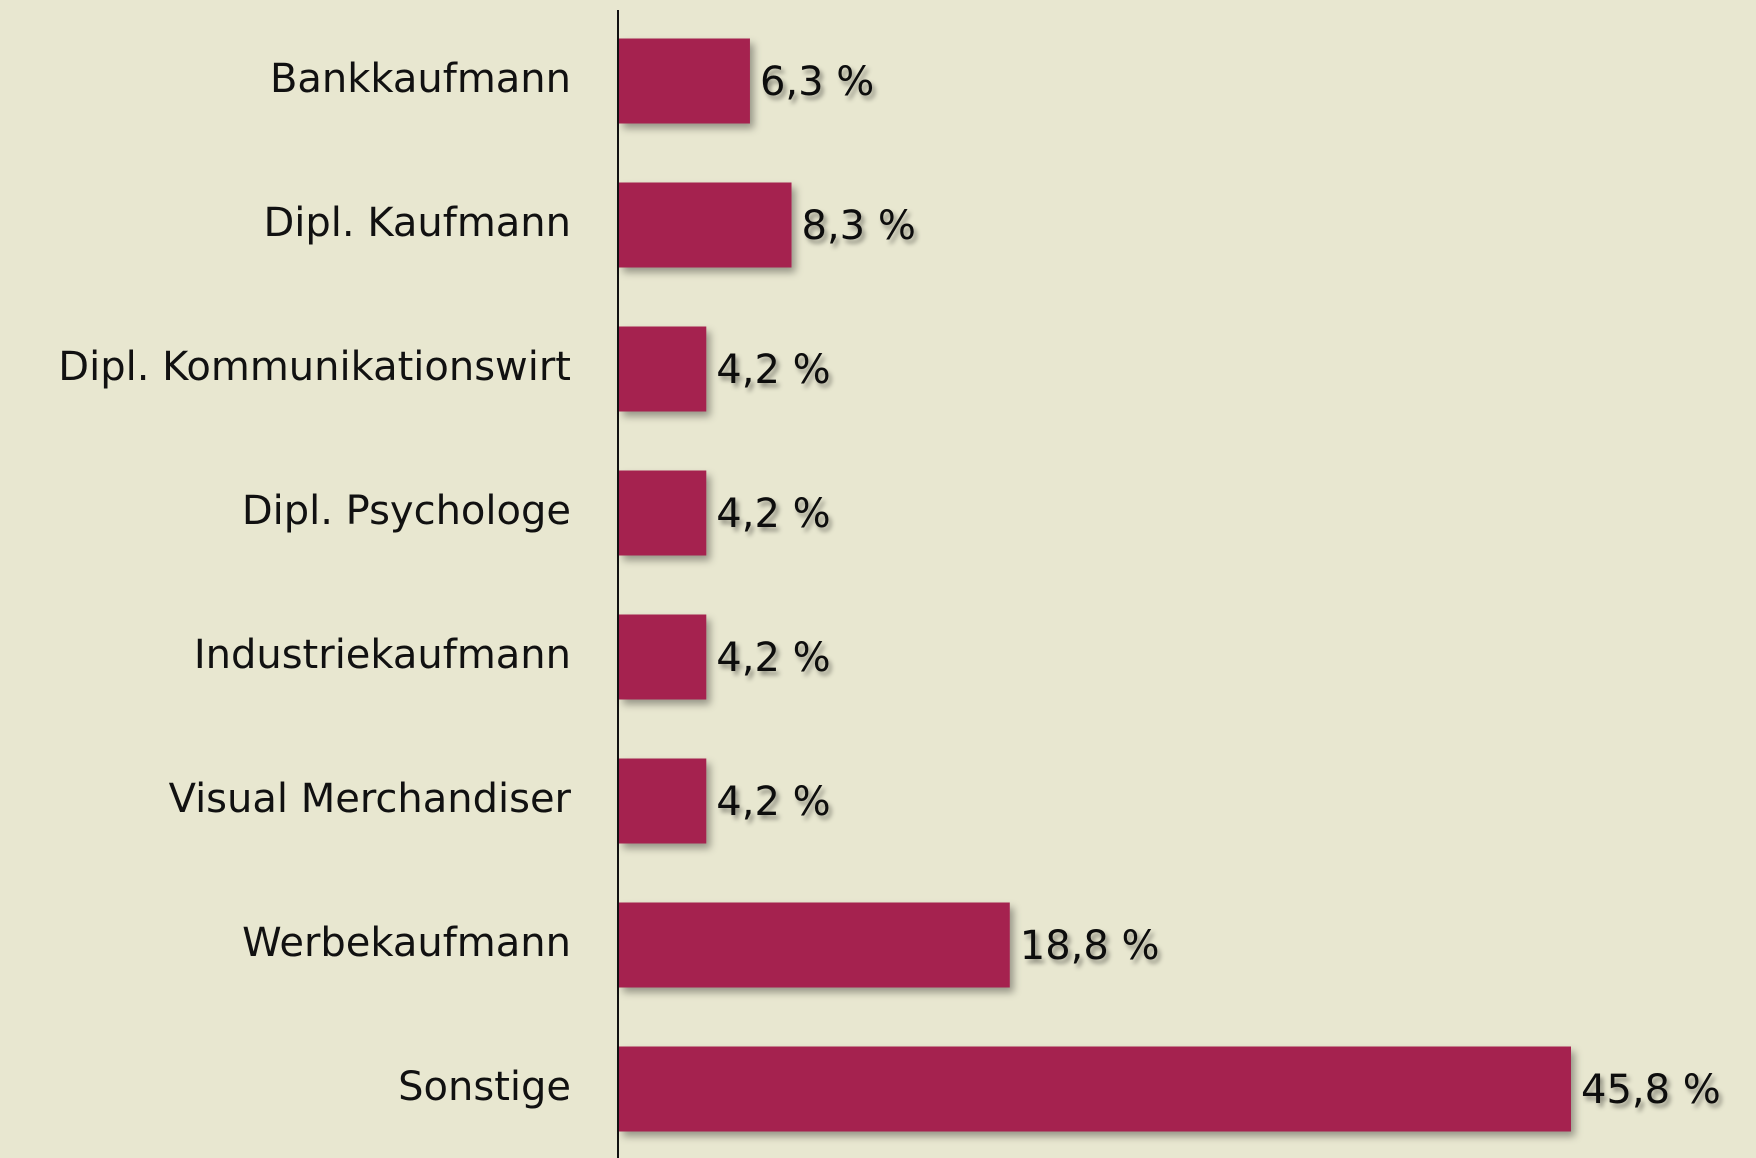 Image resolution: width=1756 pixels, height=1158 pixels. Describe the element at coordinates (418, 223) in the screenshot. I see `category-label: Dipl. Kaufmann` at that location.